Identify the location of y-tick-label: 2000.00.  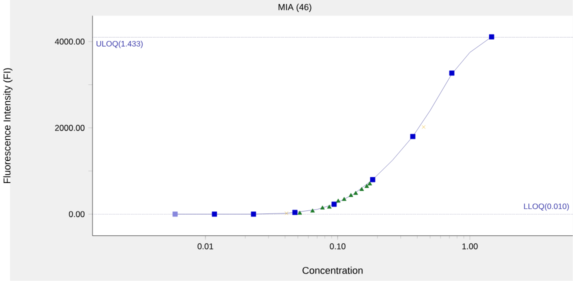
(70, 127).